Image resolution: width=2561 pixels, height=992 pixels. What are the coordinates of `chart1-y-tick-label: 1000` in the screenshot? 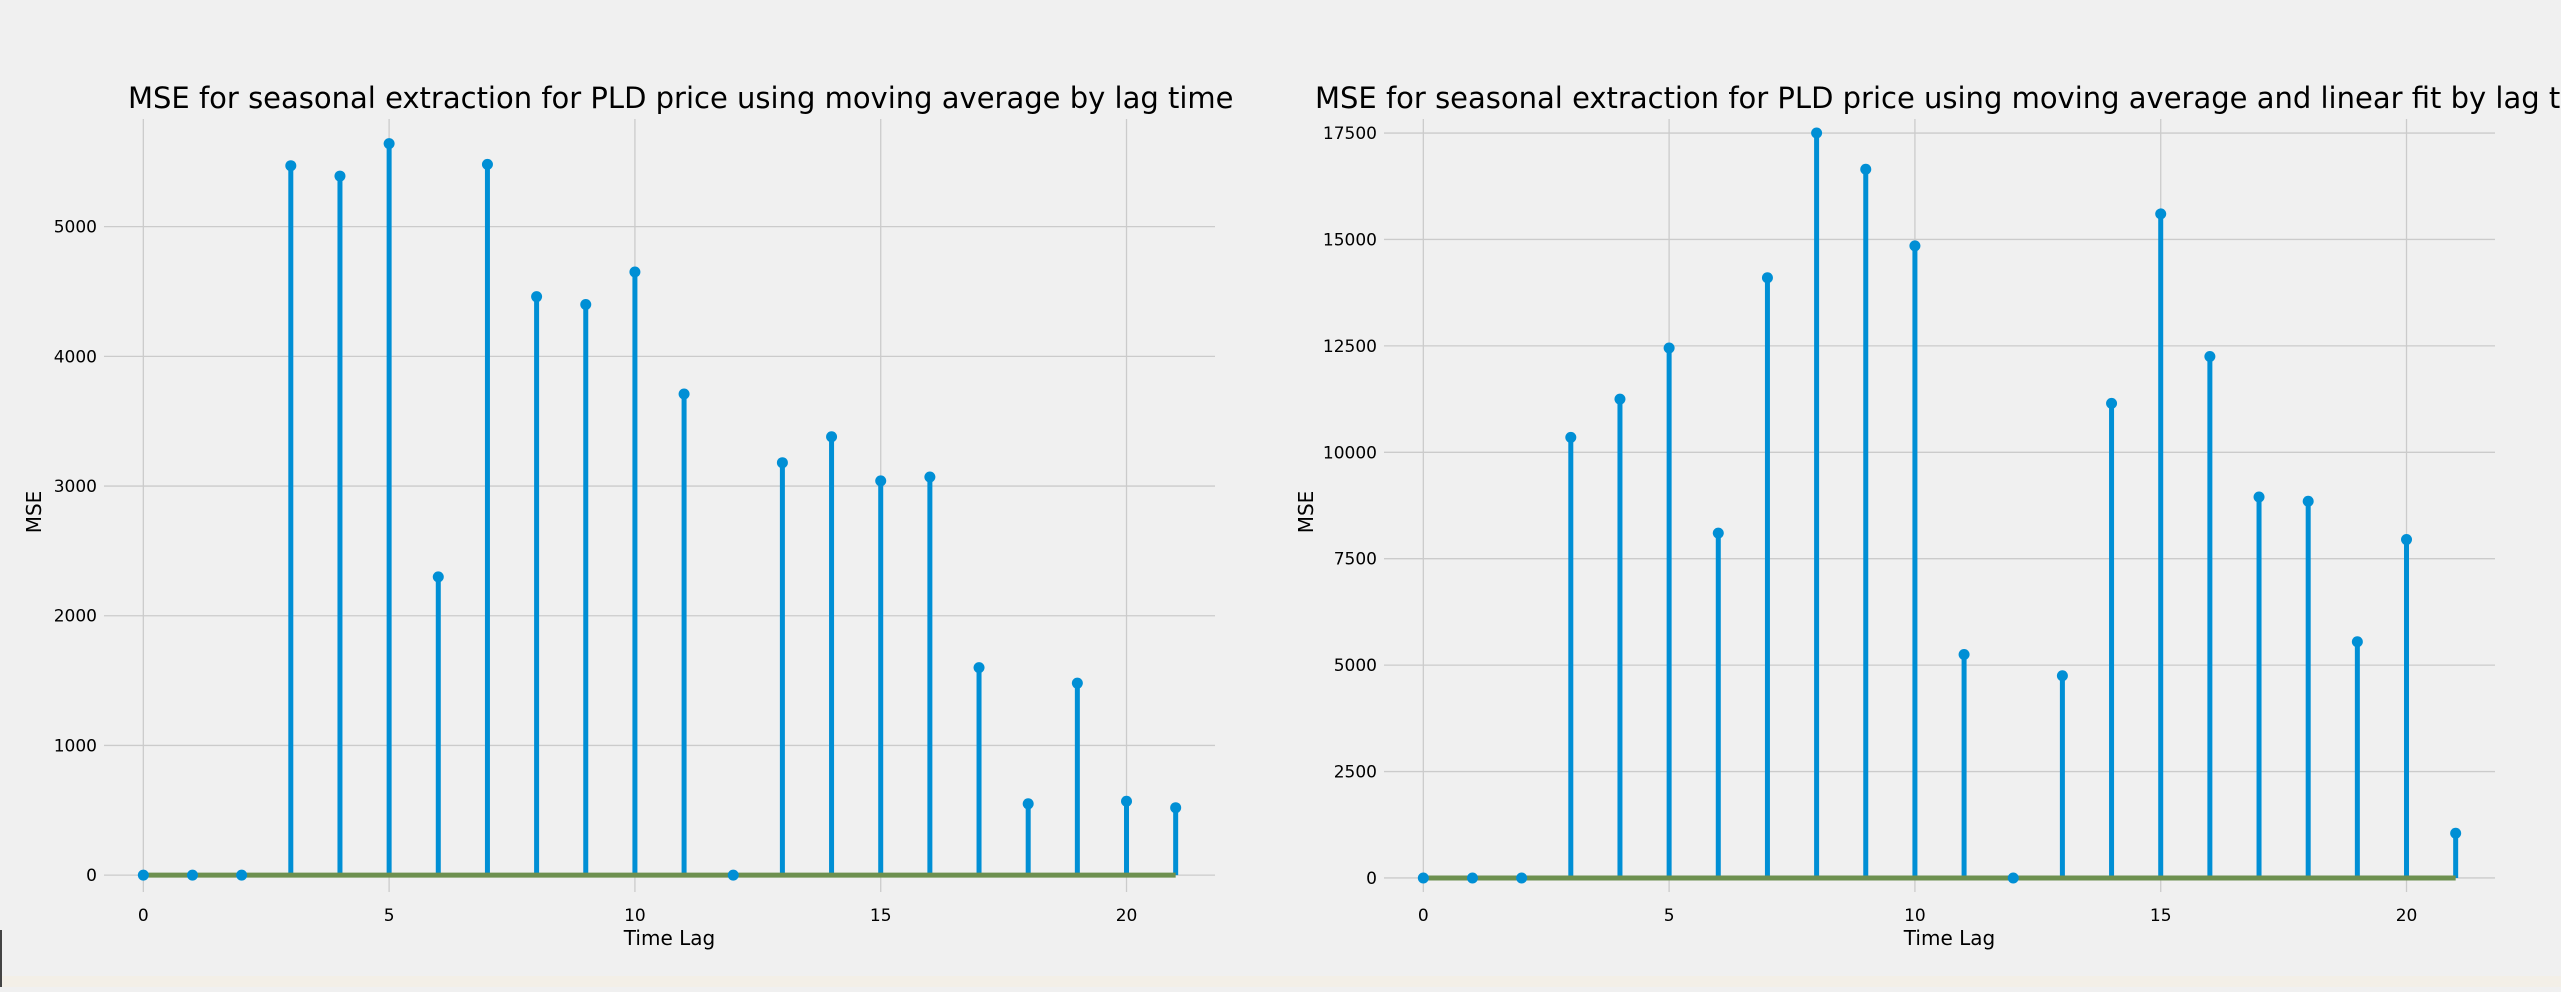 It's located at (75, 746).